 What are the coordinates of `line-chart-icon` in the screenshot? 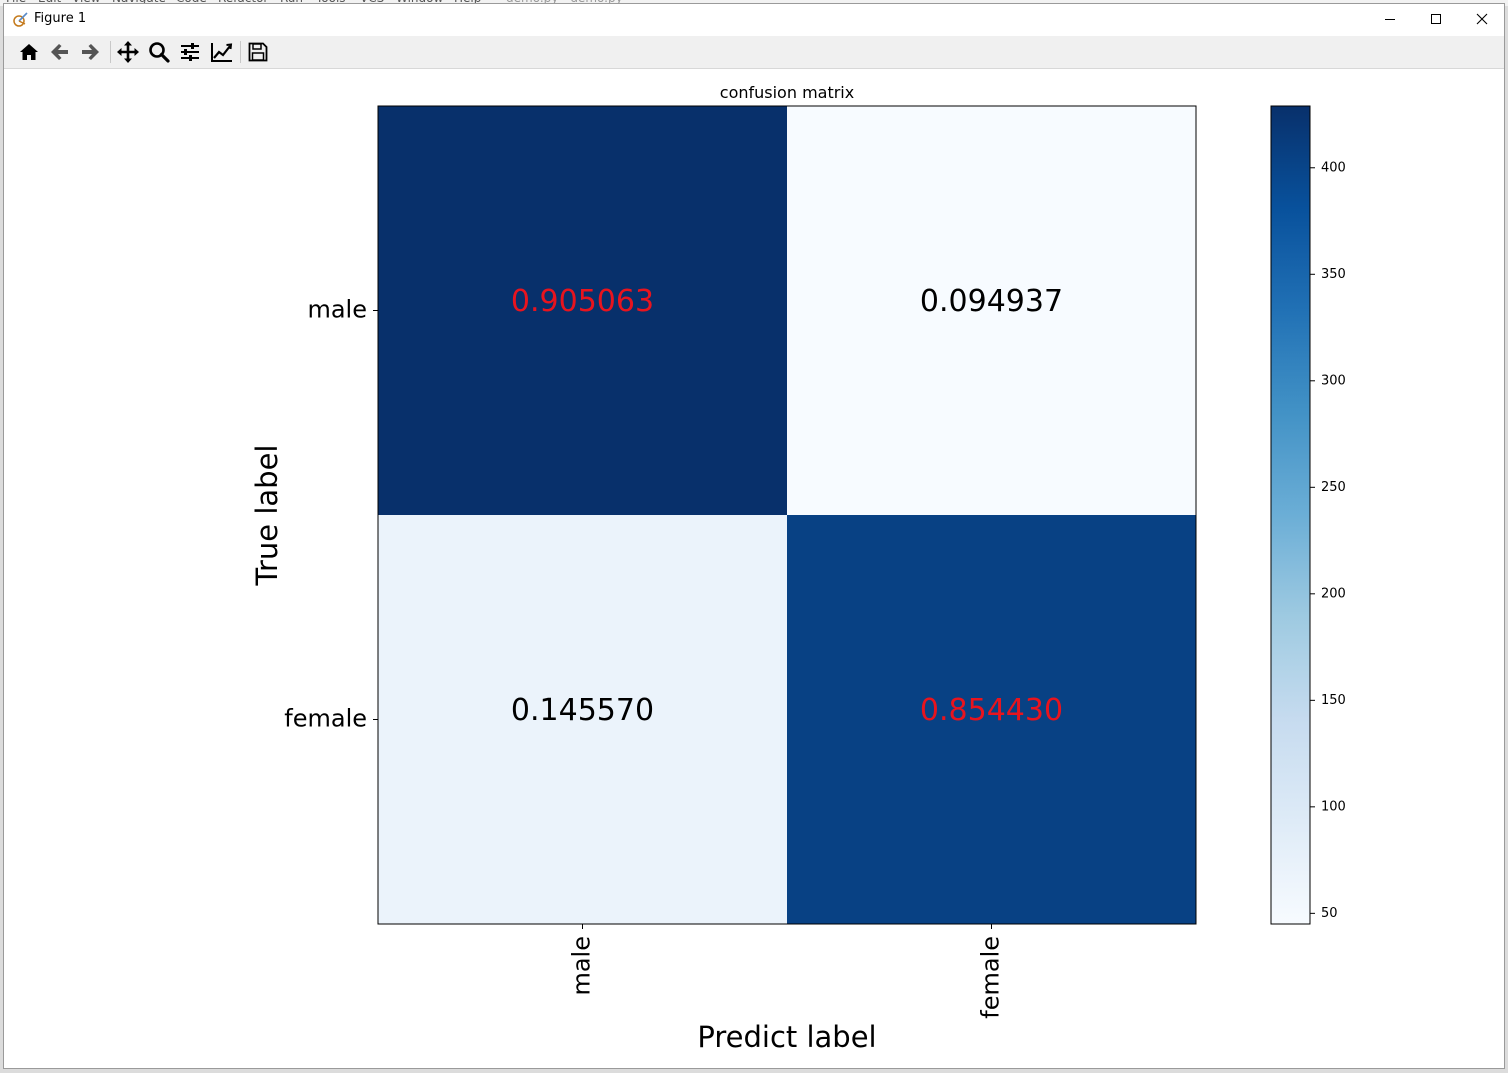 It's located at (222, 52).